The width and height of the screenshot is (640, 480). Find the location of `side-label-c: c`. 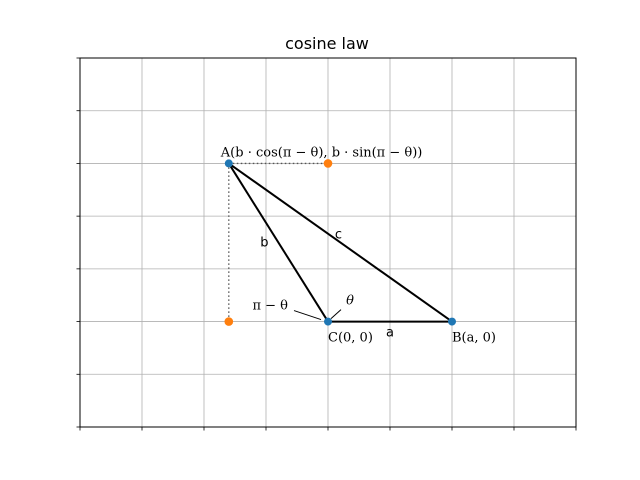

side-label-c: c is located at coordinates (338, 235).